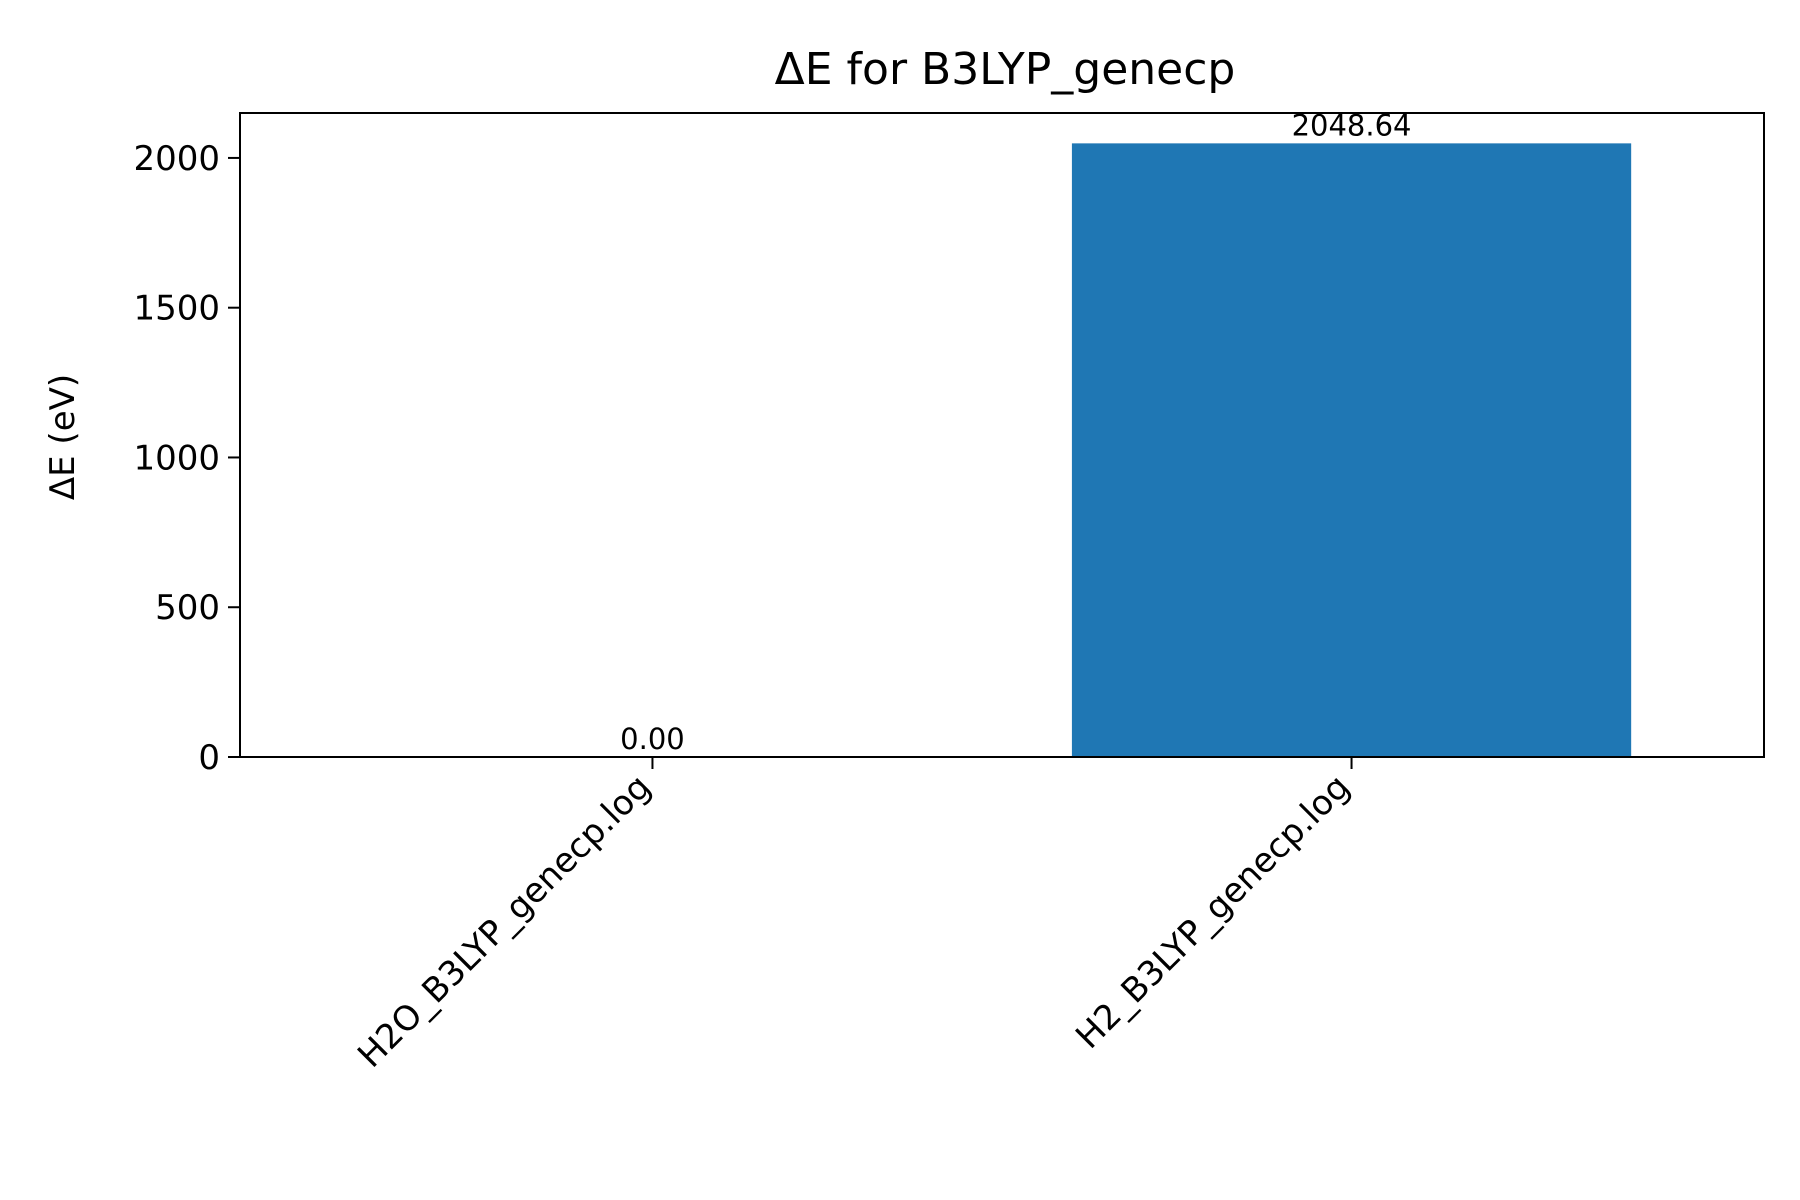 The image size is (1800, 1200). I want to click on y-tick-label: 1000, so click(176, 458).